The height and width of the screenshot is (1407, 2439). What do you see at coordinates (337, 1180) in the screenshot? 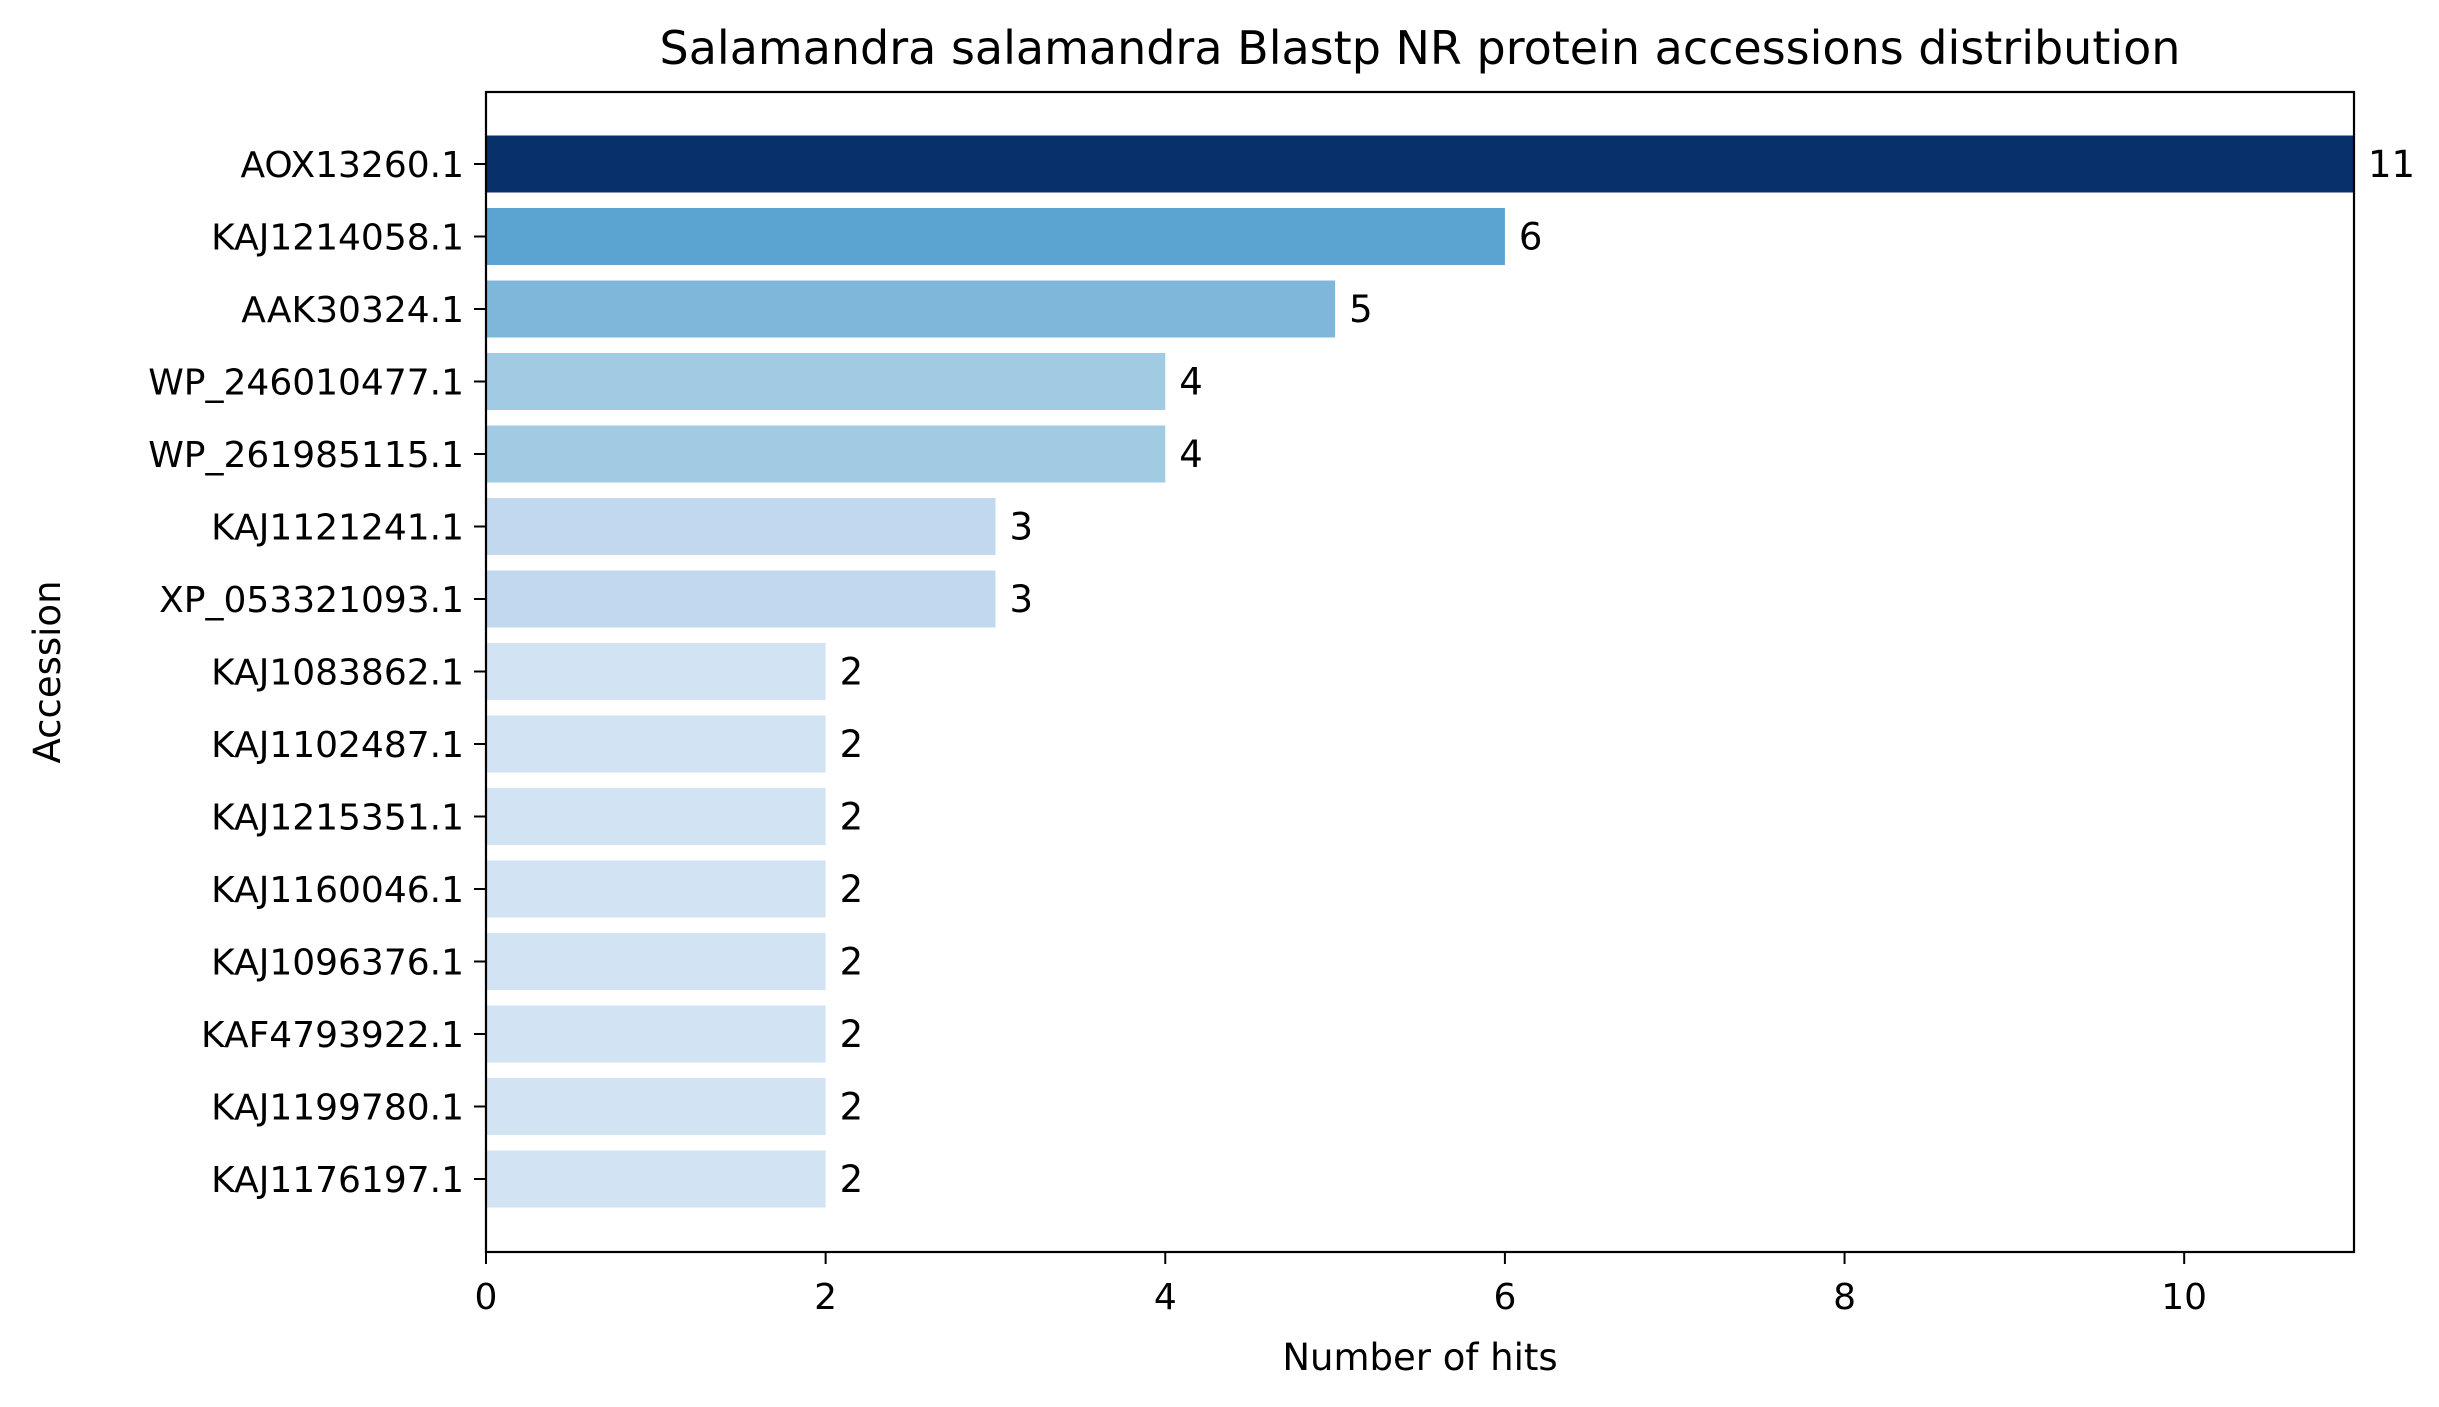
I see `y-tick-label: KAJ1176197.1` at bounding box center [337, 1180].